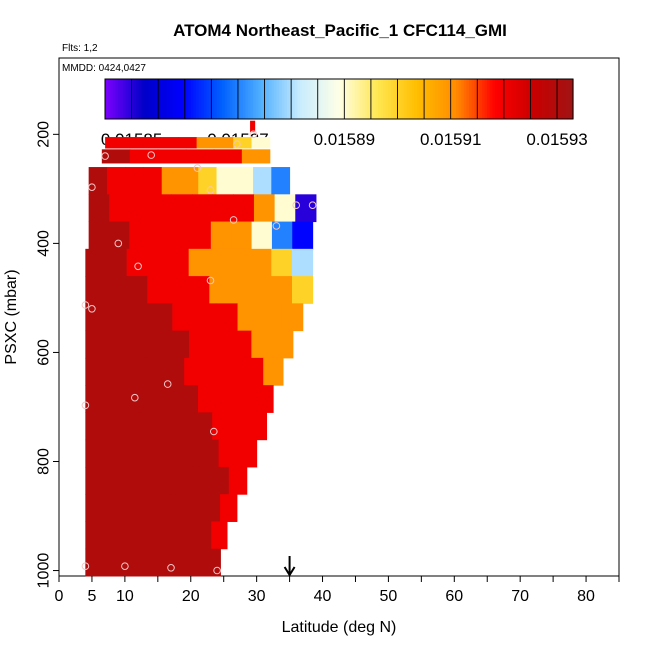 This screenshot has width=650, height=650. Describe the element at coordinates (44, 461) in the screenshot. I see `y-tick-label: 800` at that location.